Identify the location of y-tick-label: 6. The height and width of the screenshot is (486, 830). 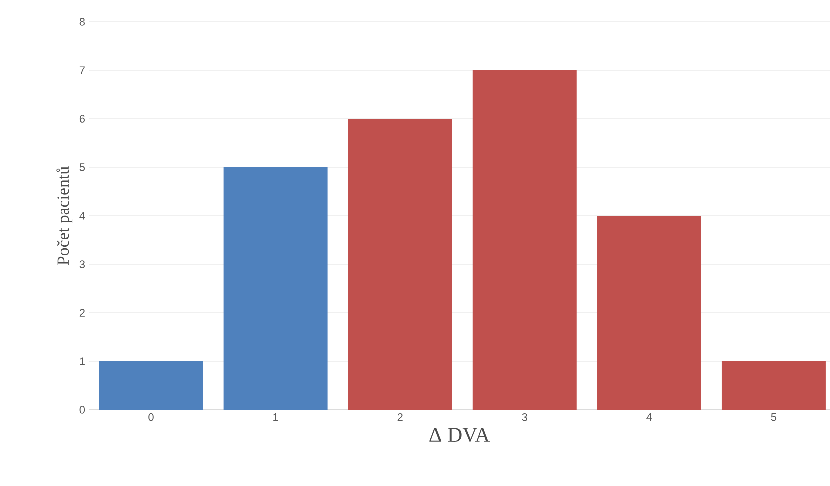
(82, 119).